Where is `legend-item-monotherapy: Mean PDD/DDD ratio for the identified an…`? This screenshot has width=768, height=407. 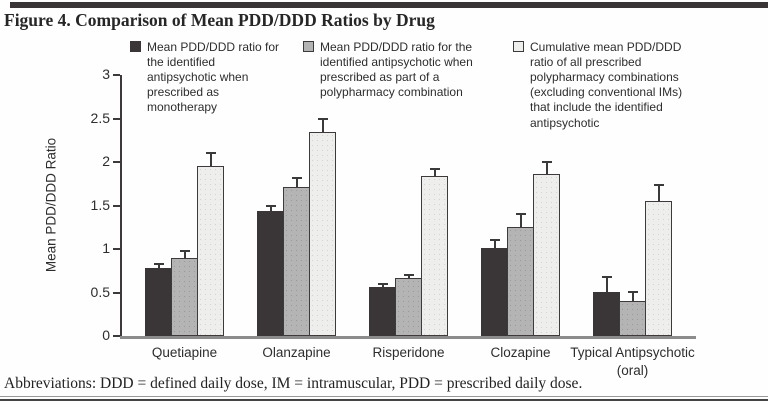 legend-item-monotherapy: Mean PDD/DDD ratio for the identified an… is located at coordinates (206, 78).